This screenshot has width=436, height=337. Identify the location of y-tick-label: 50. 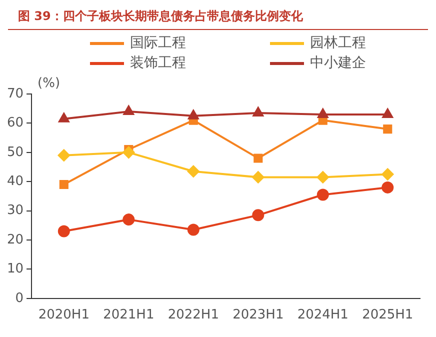
(15, 152).